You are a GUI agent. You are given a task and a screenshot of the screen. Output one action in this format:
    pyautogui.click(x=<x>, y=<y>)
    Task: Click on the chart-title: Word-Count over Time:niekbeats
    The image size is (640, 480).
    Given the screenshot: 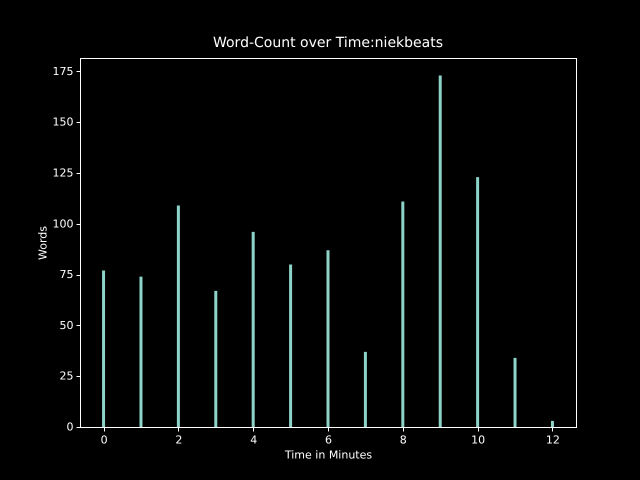 What is the action you would take?
    pyautogui.click(x=328, y=43)
    